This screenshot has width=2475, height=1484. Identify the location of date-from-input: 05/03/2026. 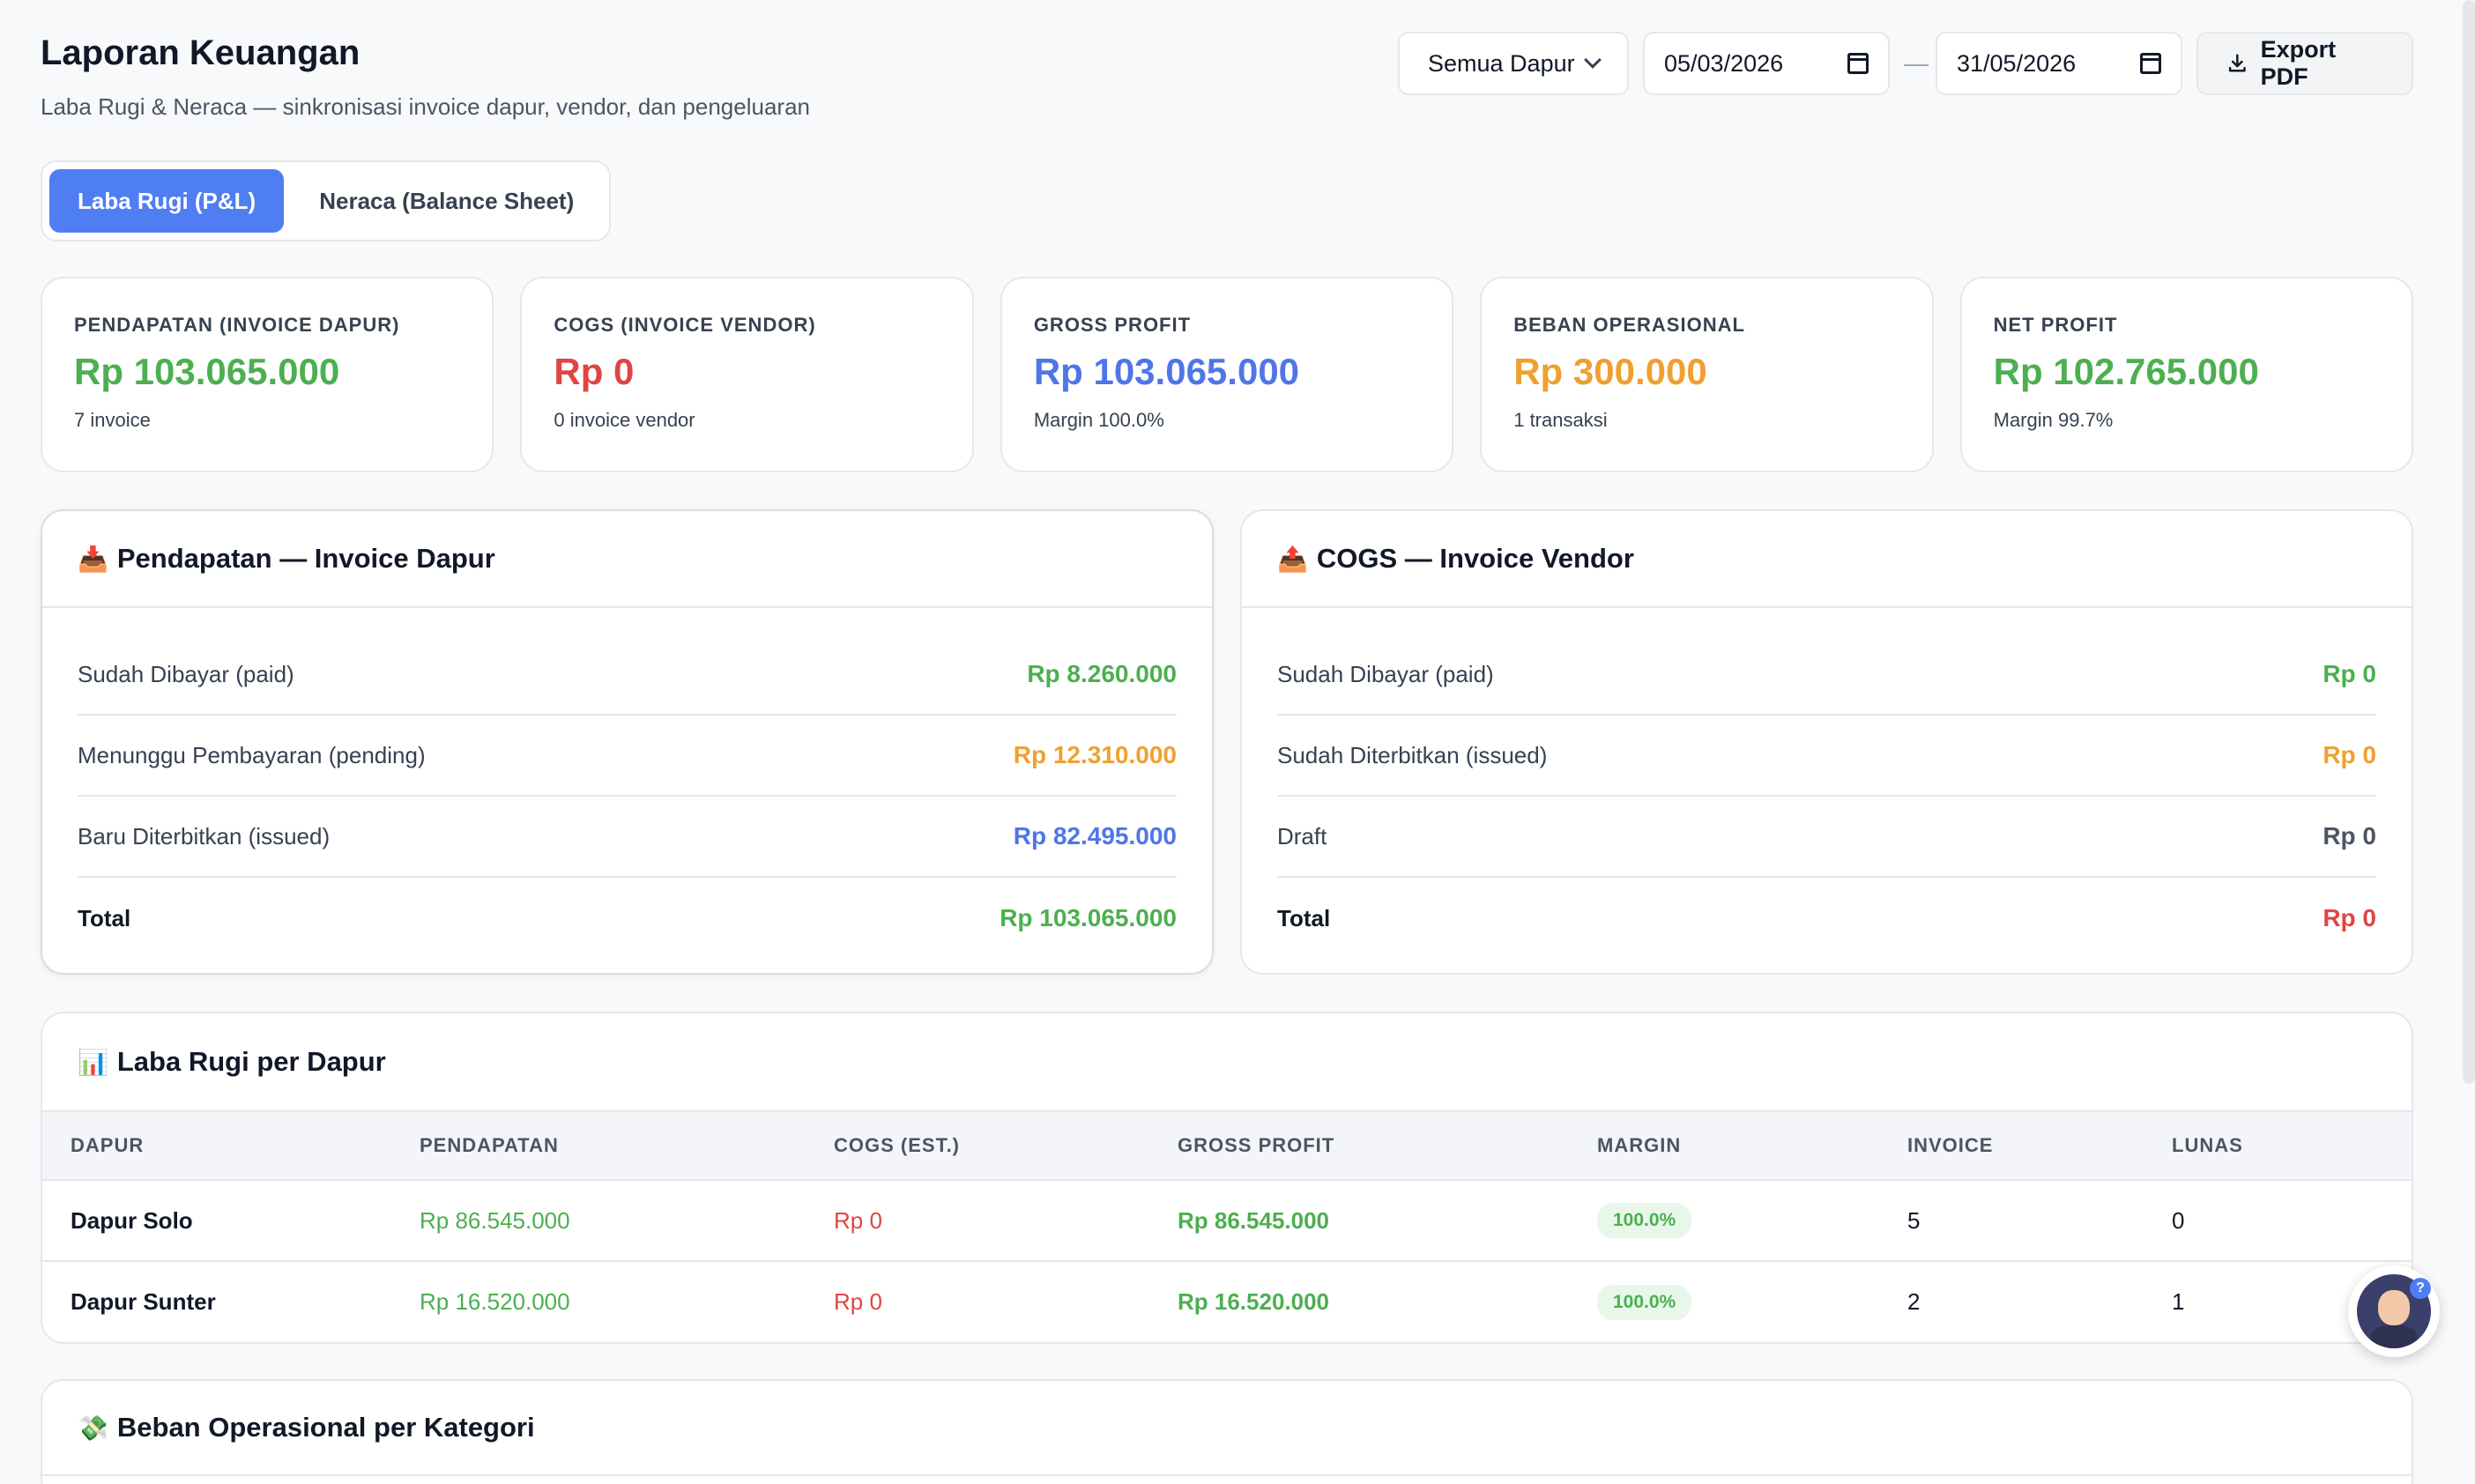
(1766, 63).